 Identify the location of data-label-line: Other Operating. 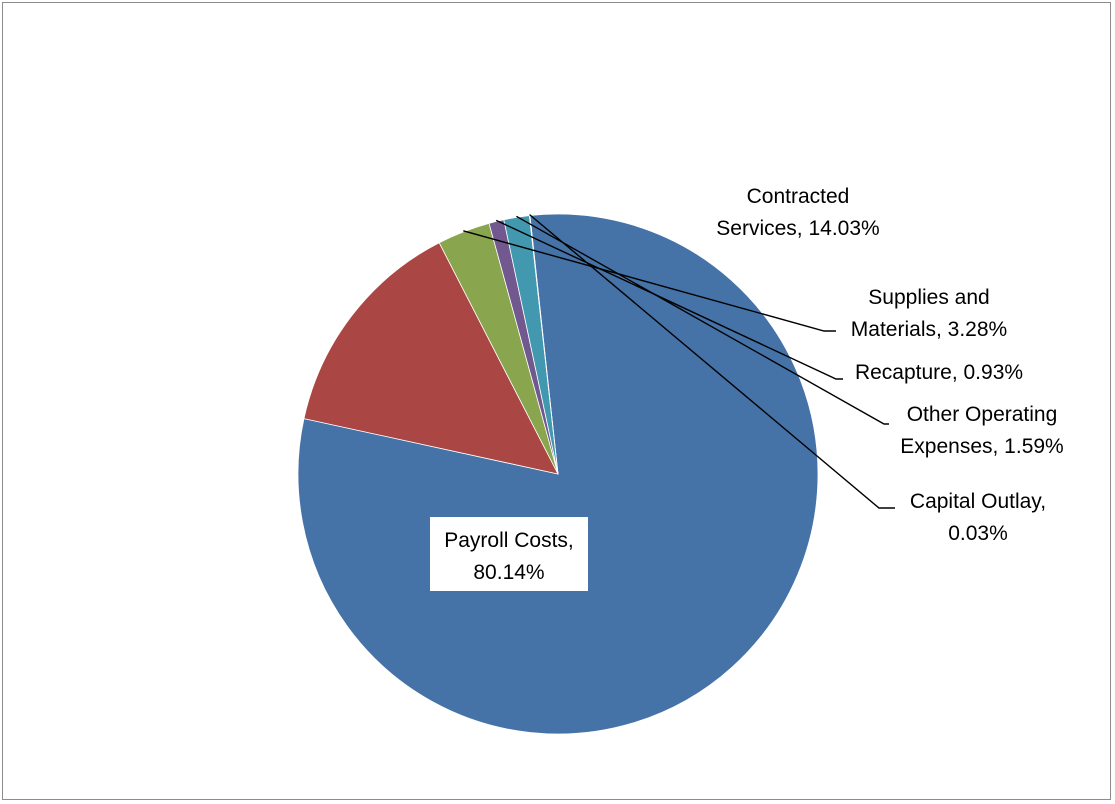
(982, 414).